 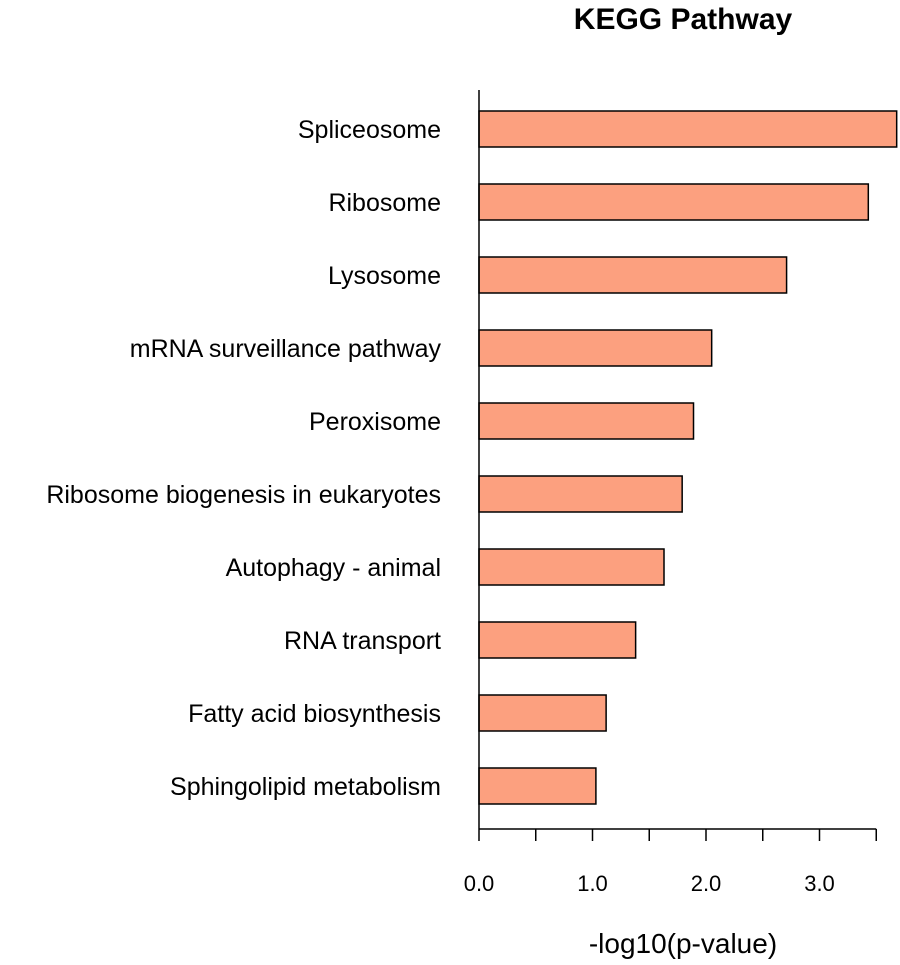 What do you see at coordinates (362, 641) in the screenshot?
I see `category-label-7: RNA transport` at bounding box center [362, 641].